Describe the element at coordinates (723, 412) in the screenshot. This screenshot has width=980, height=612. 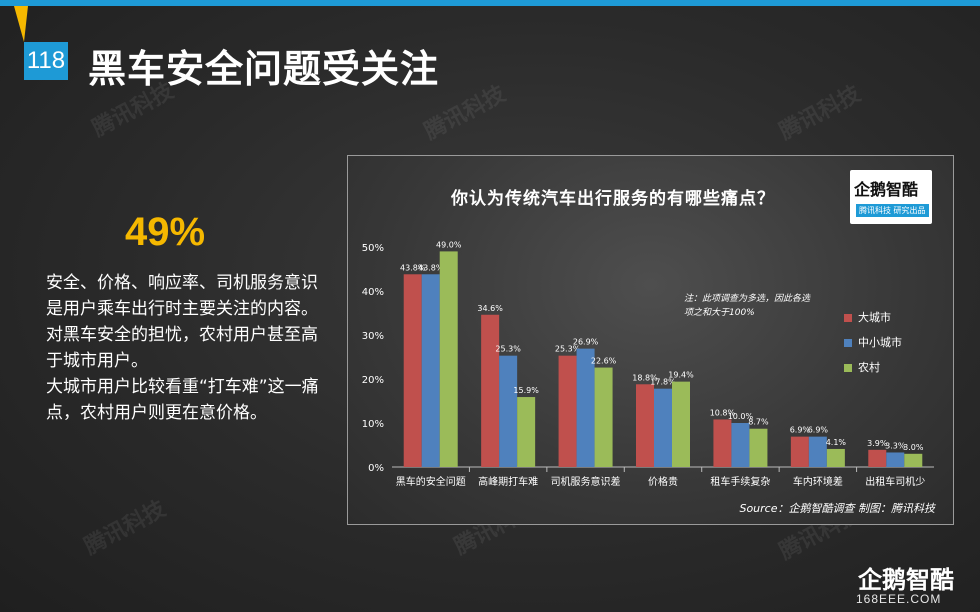
I see `data-label: 10.8%` at that location.